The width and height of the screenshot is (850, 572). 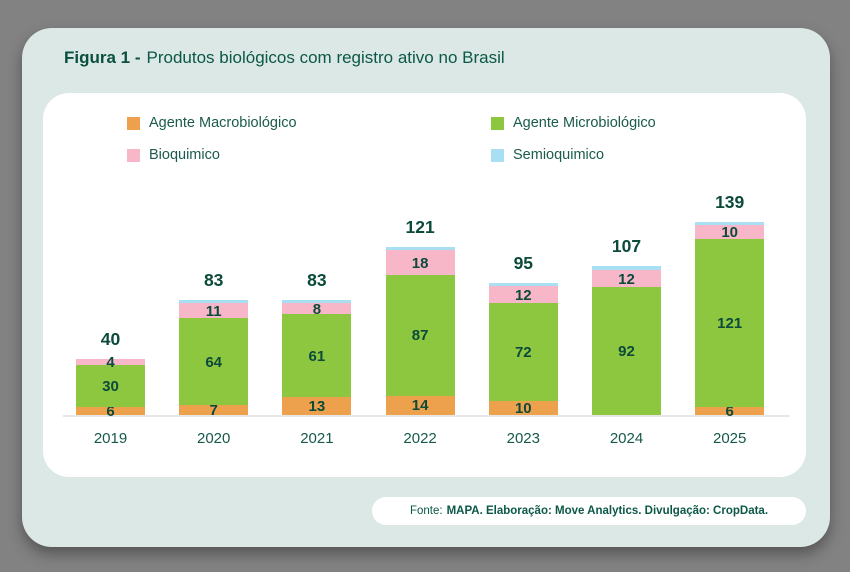 I want to click on legend-item-microbiologico: Agente Microbiológico, so click(x=573, y=123).